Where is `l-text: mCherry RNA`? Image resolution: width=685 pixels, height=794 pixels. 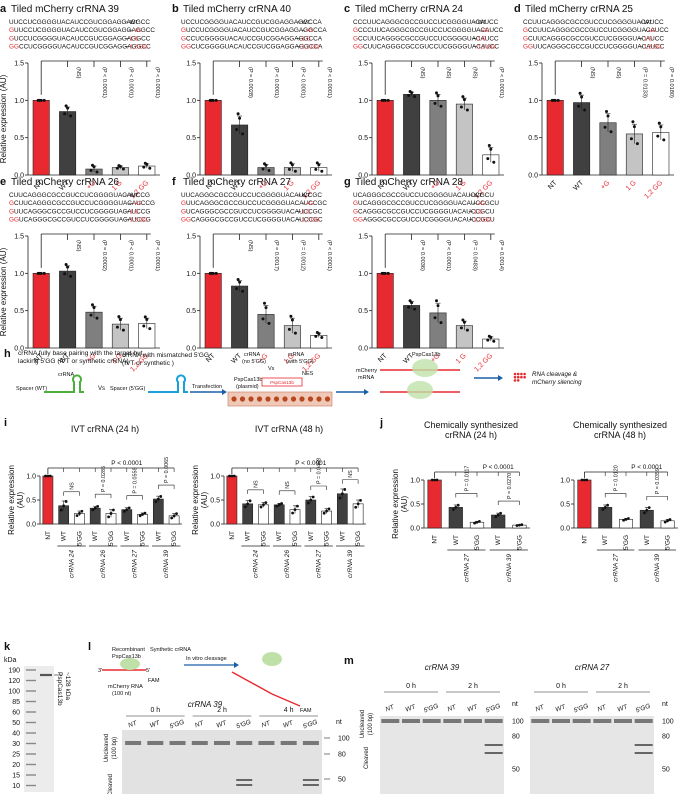 l-text: mCherry RNA is located at coordinates (125, 687).